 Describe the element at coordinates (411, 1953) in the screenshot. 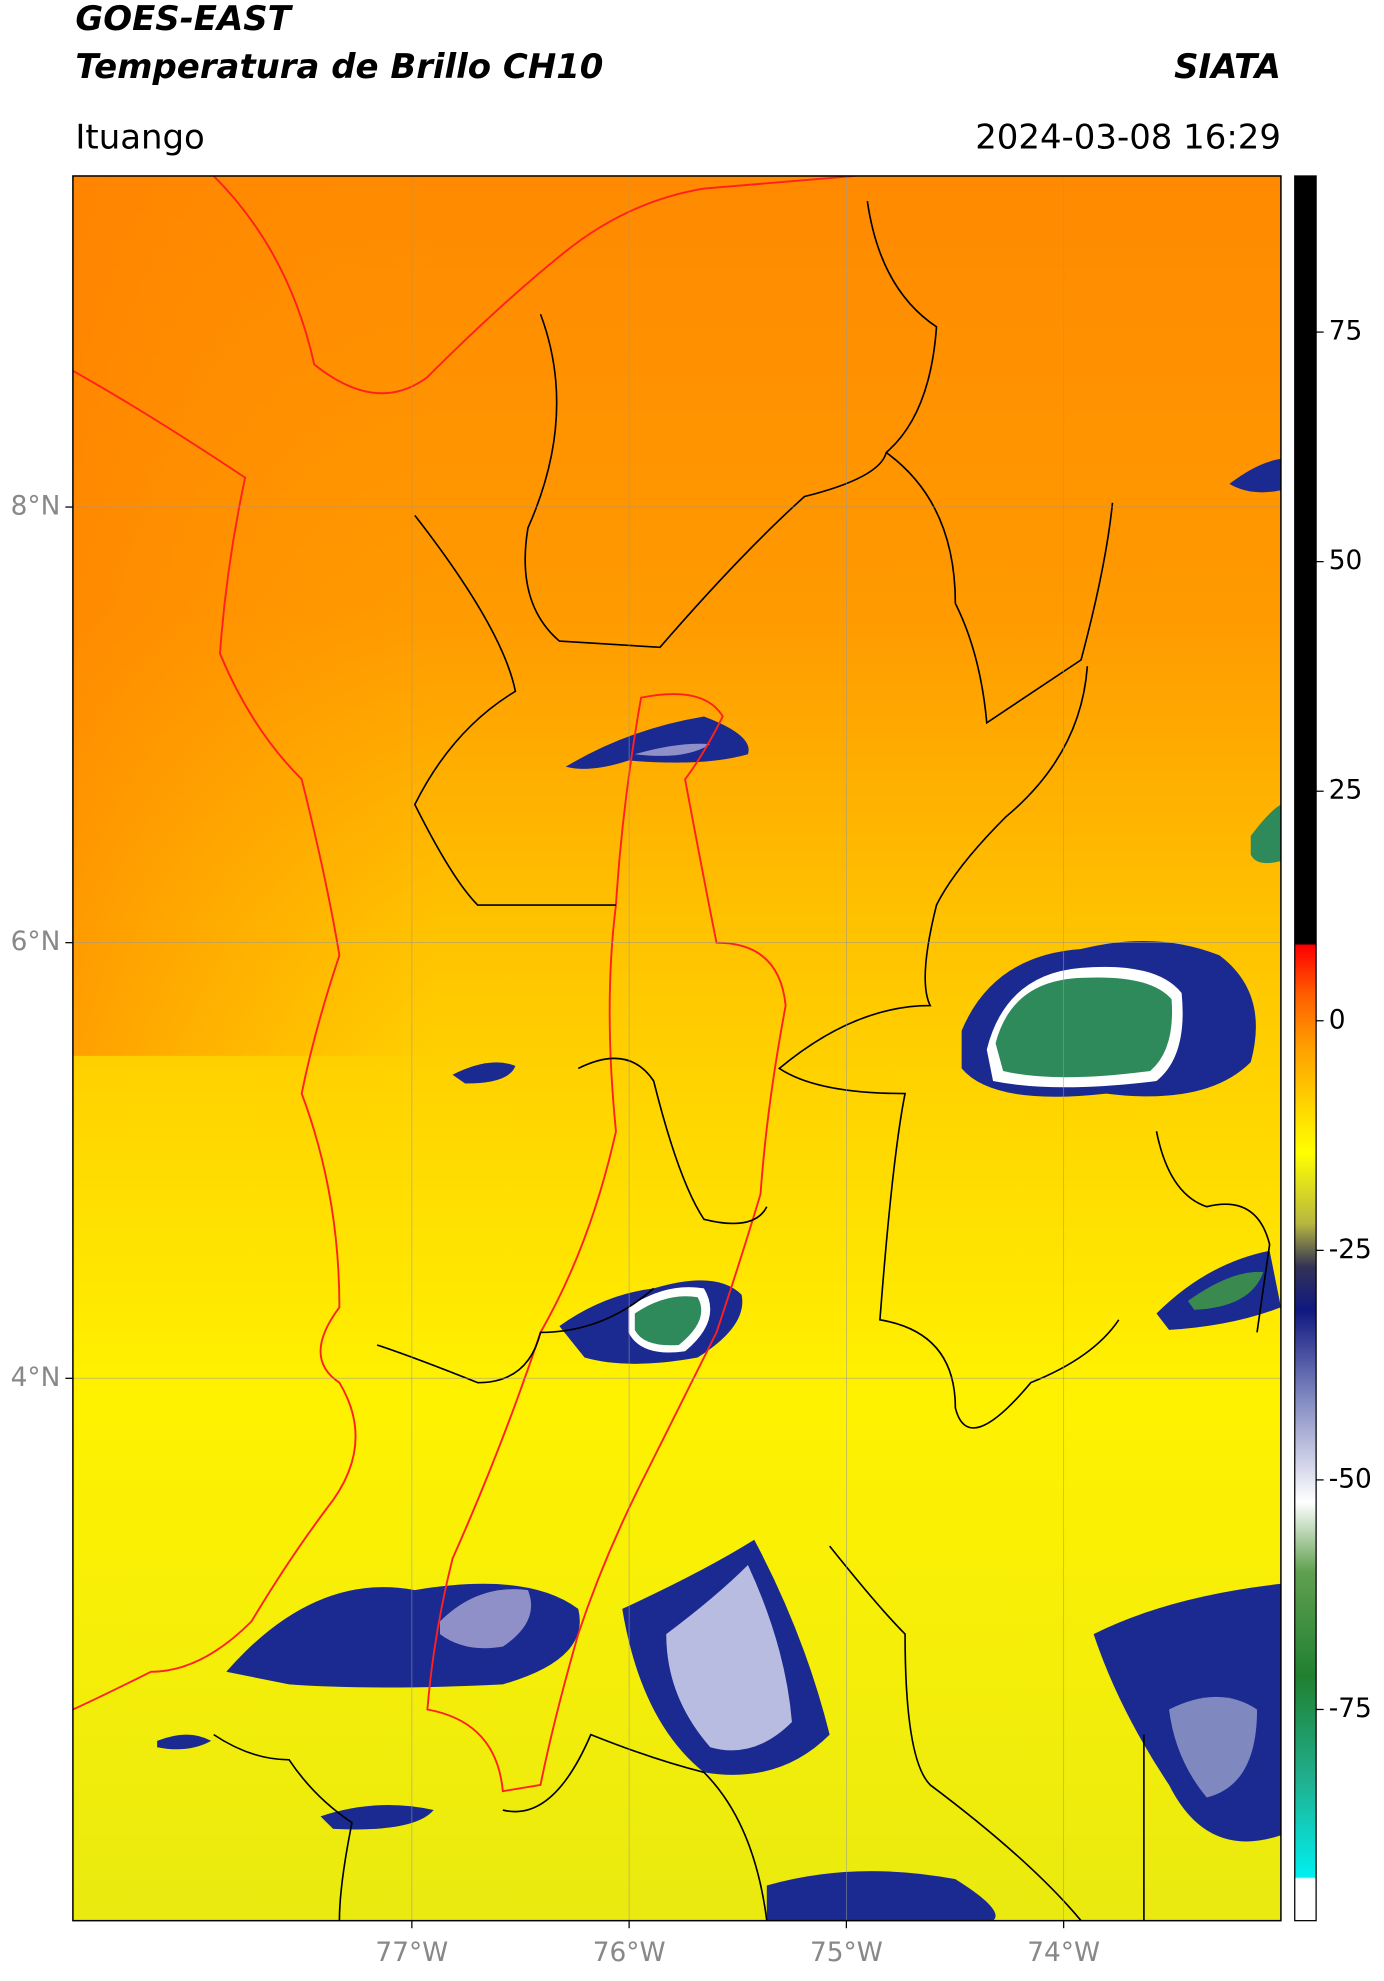

I see `x-tick-label: 77°W` at that location.